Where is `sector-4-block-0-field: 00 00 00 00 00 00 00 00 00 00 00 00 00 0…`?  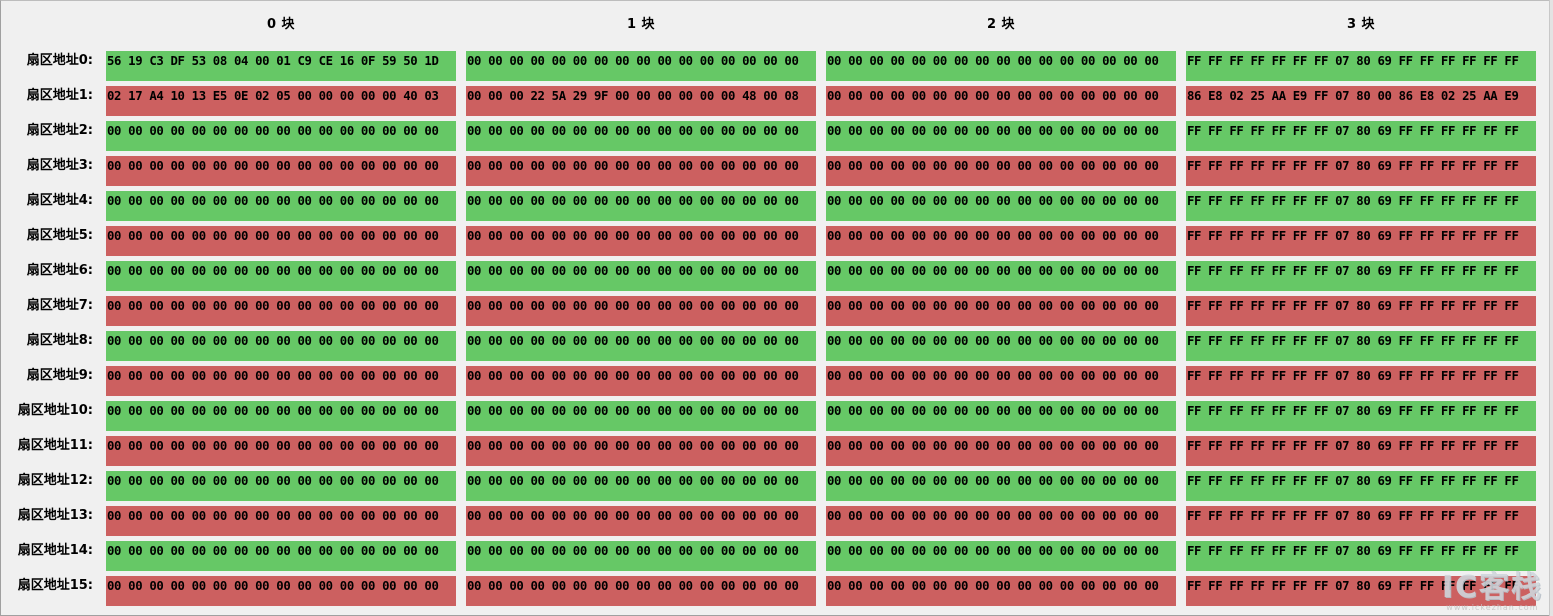
sector-4-block-0-field: 00 00 00 00 00 00 00 00 00 00 00 00 00 0… is located at coordinates (281, 206).